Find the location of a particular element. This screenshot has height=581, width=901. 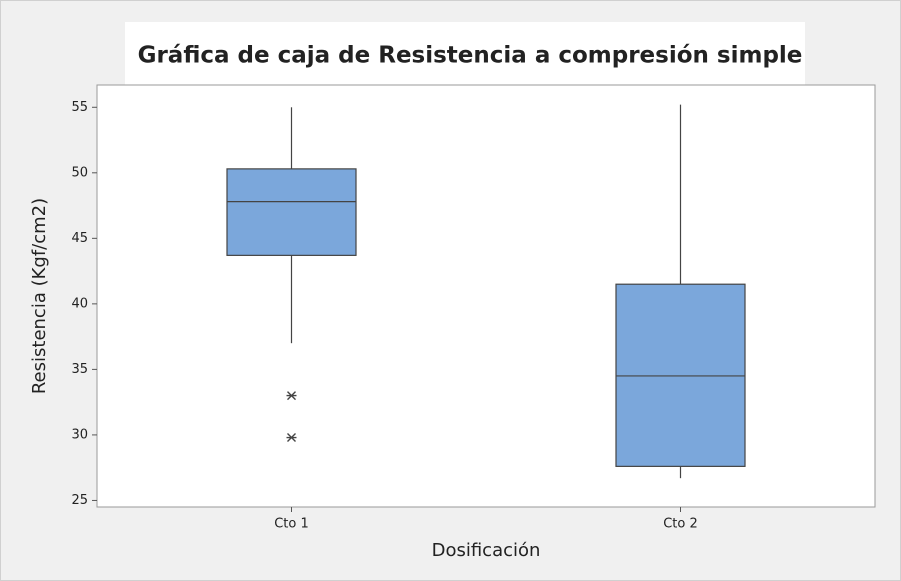

title-band is located at coordinates (465, 53).